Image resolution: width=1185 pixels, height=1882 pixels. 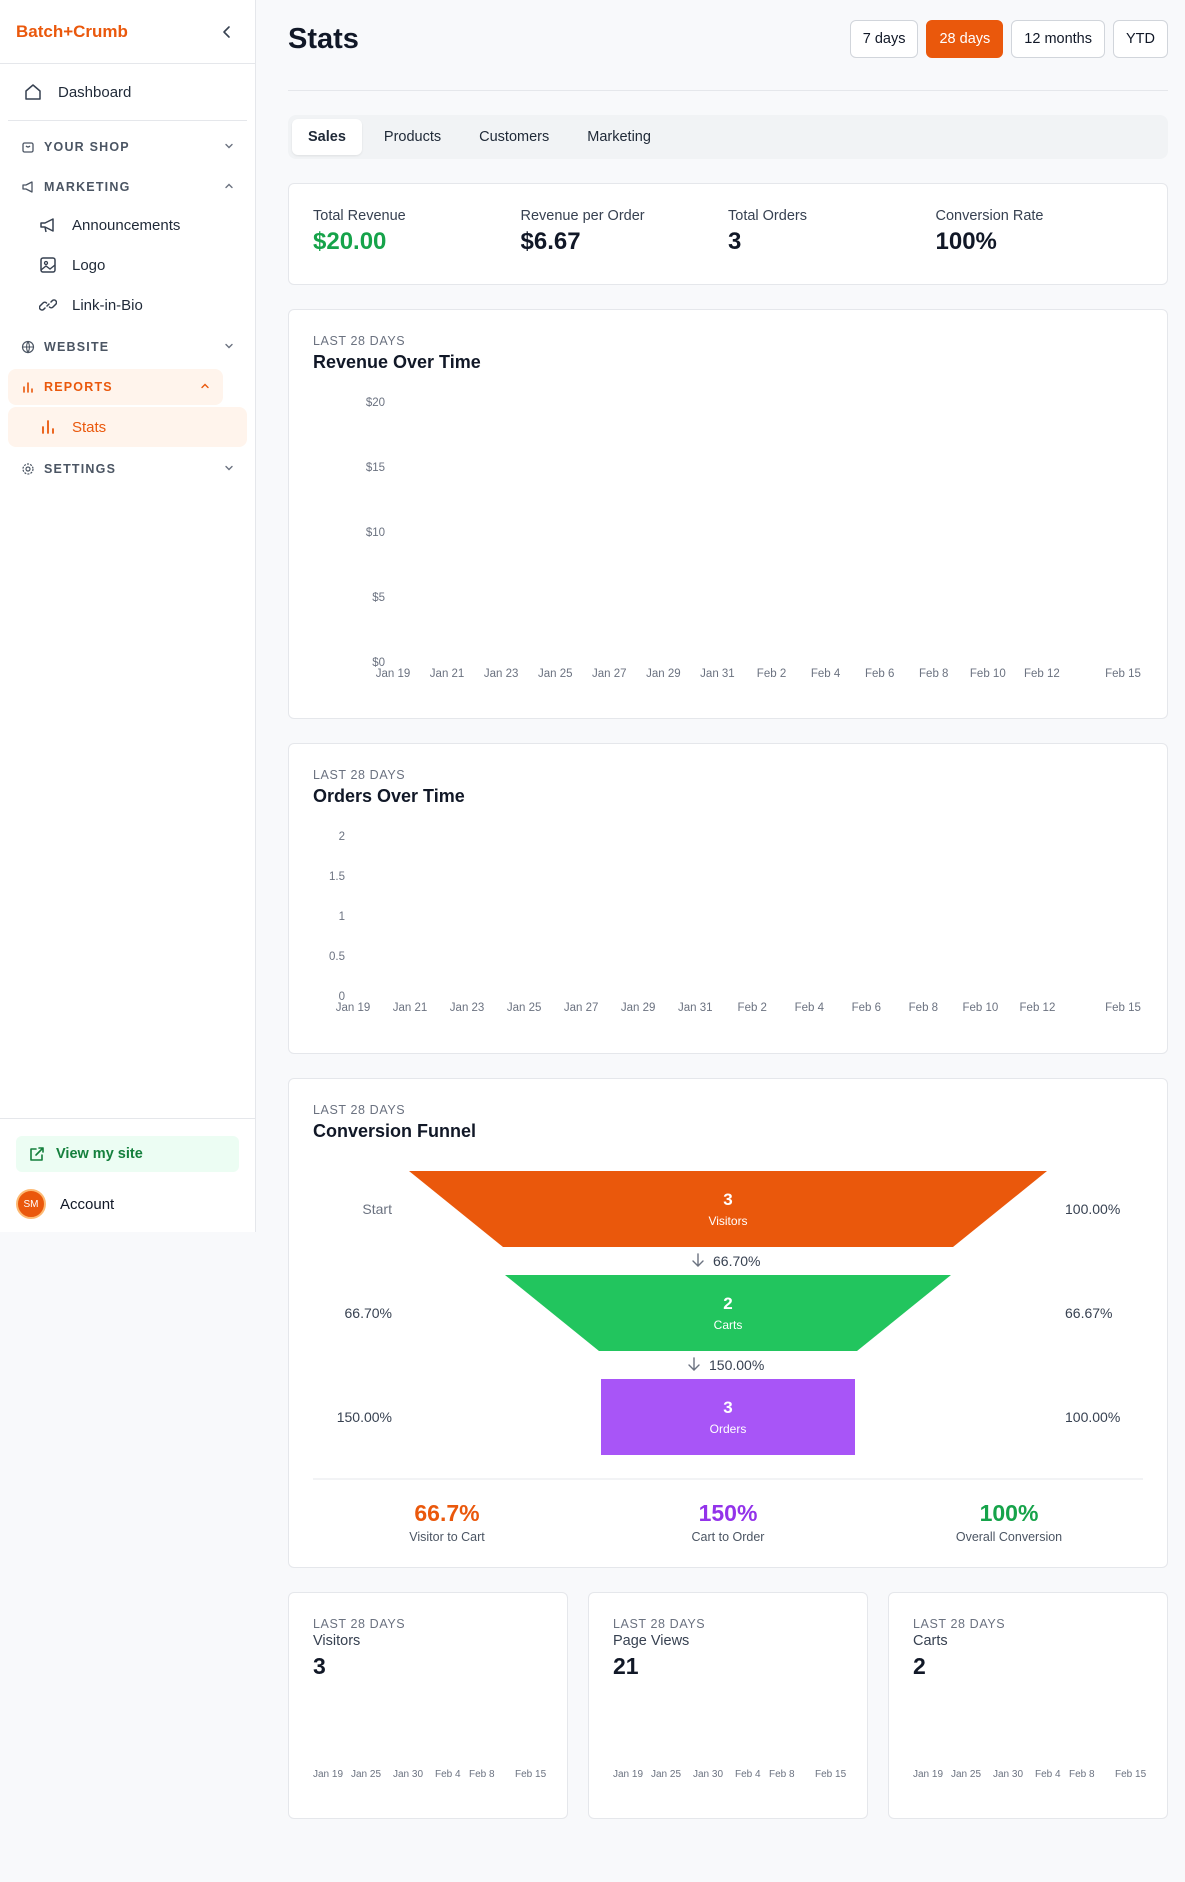 I want to click on chevron-left-icon, so click(x=226, y=31).